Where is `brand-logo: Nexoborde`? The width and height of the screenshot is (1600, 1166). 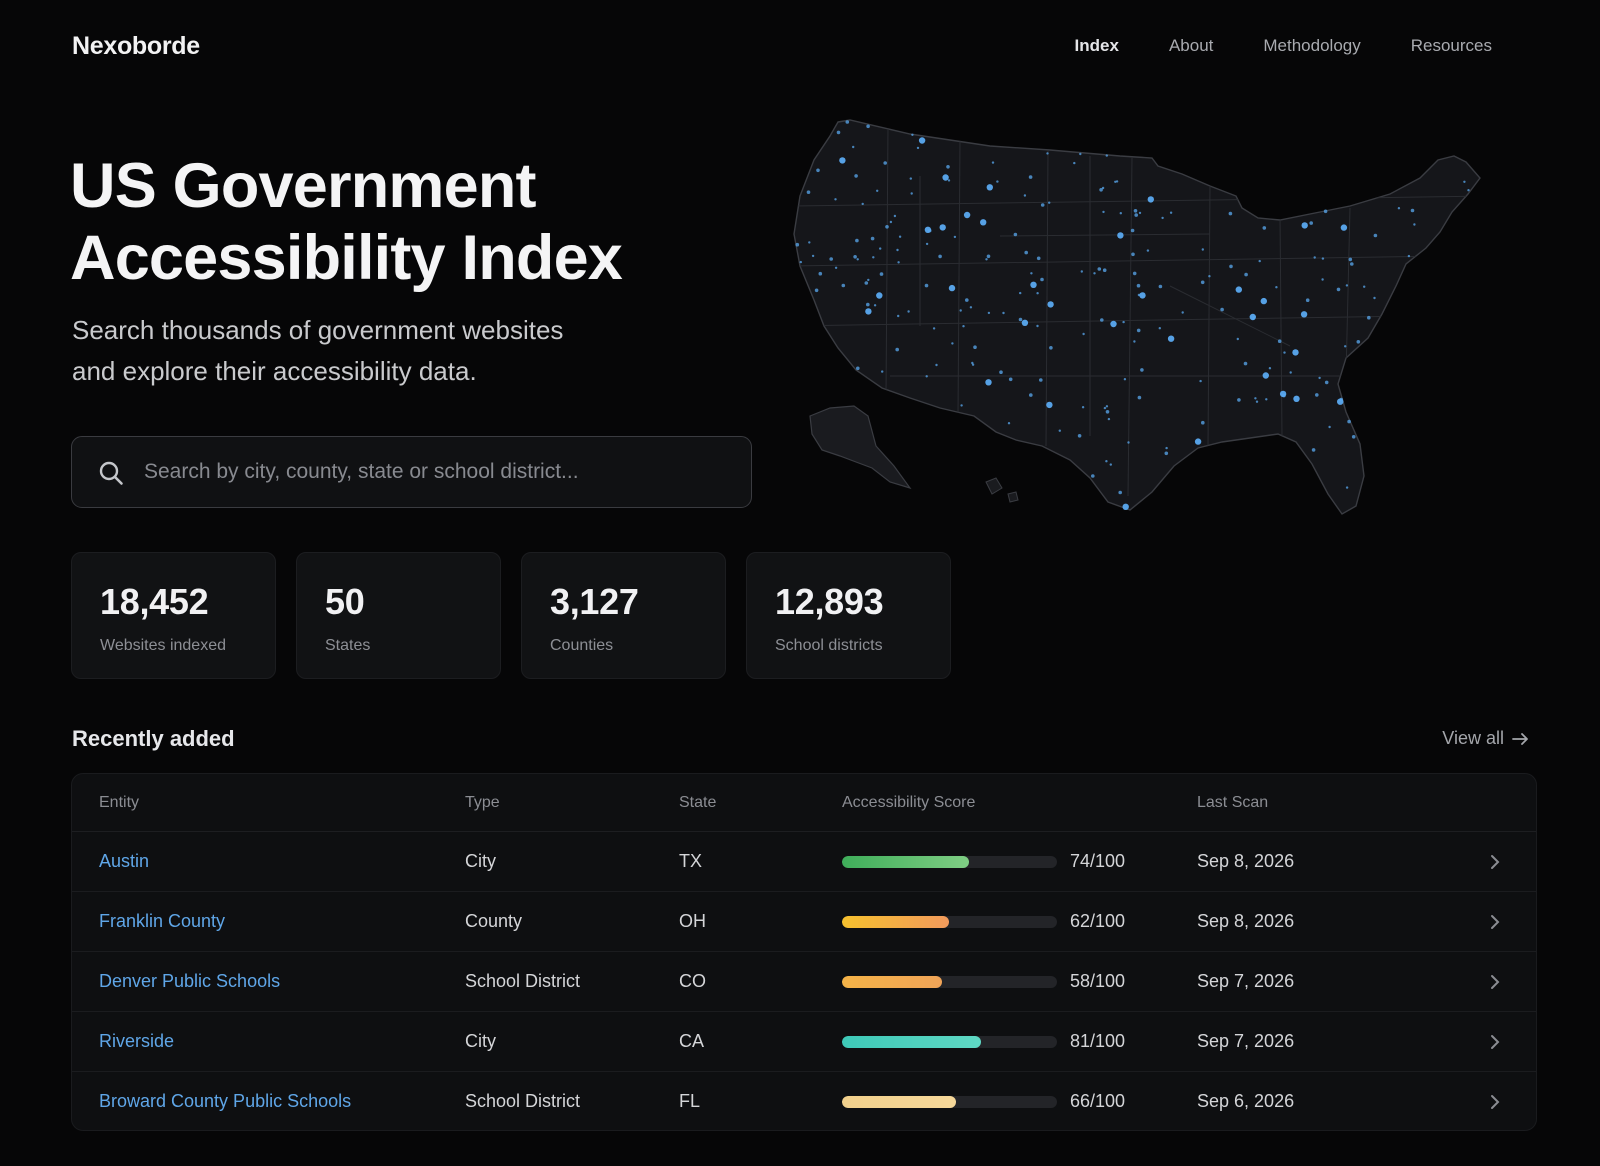
brand-logo: Nexoborde is located at coordinates (136, 46).